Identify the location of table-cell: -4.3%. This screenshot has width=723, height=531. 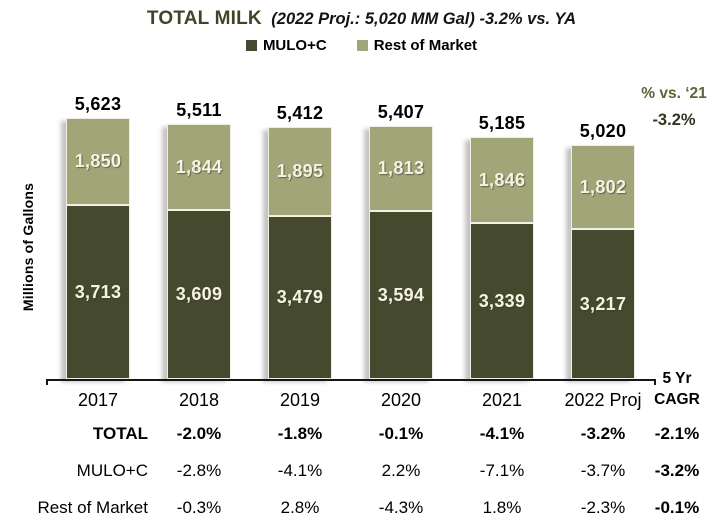
(401, 507).